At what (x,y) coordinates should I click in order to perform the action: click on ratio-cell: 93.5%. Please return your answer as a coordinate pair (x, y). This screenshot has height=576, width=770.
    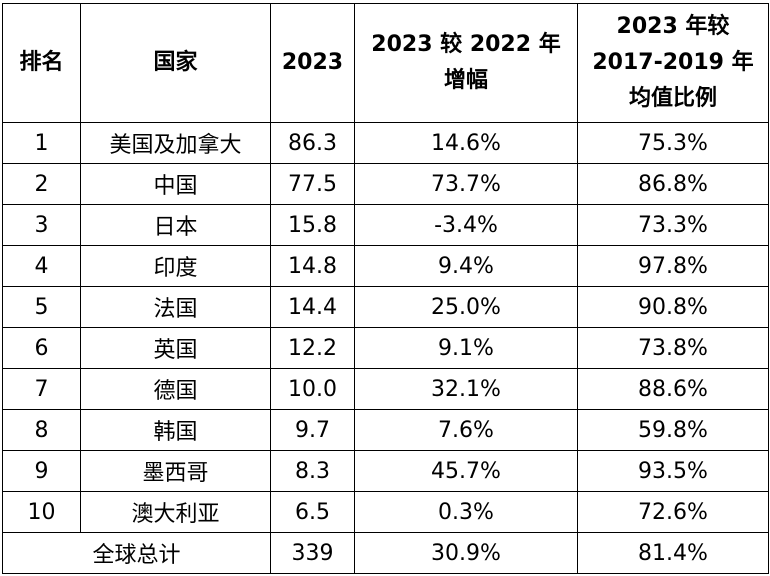
    Looking at the image, I should click on (673, 471).